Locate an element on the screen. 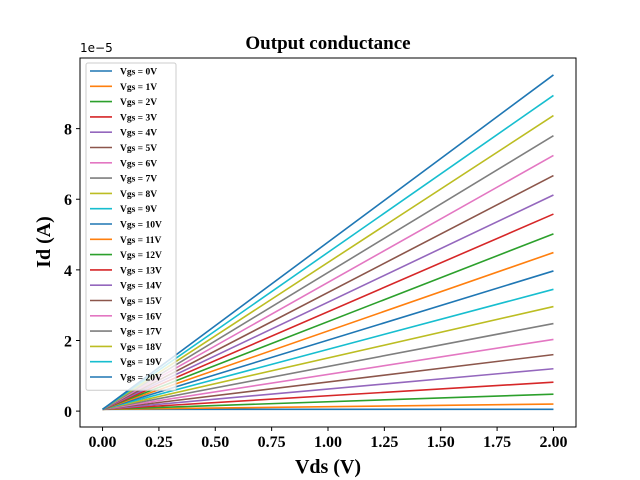  x-tick-label: 1.50 is located at coordinates (441, 442).